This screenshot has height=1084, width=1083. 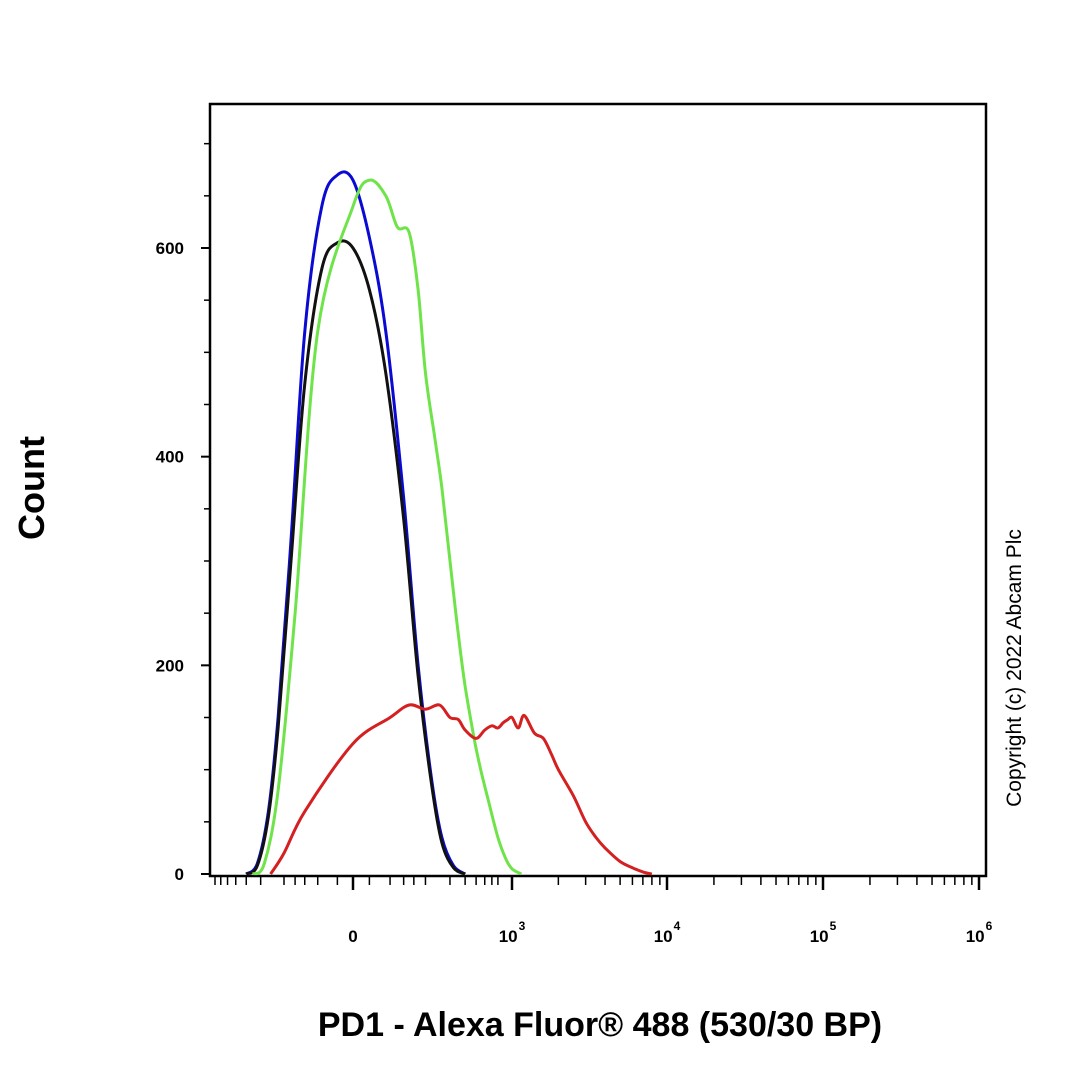 What do you see at coordinates (183, 561) in the screenshot?
I see `y-axis-ticks: 0 200 400 600` at bounding box center [183, 561].